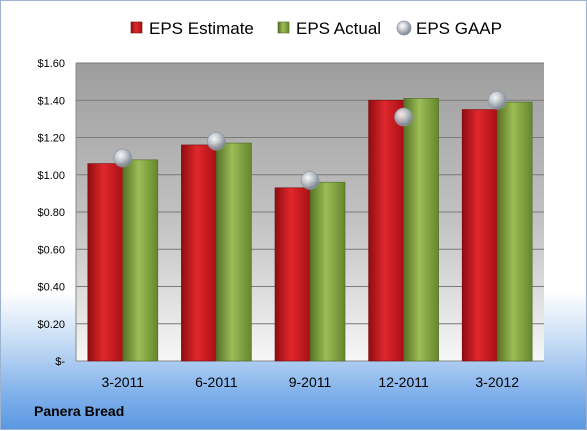 The width and height of the screenshot is (587, 431). Describe the element at coordinates (338, 28) in the screenshot. I see `legend-label: EPS Actual` at that location.